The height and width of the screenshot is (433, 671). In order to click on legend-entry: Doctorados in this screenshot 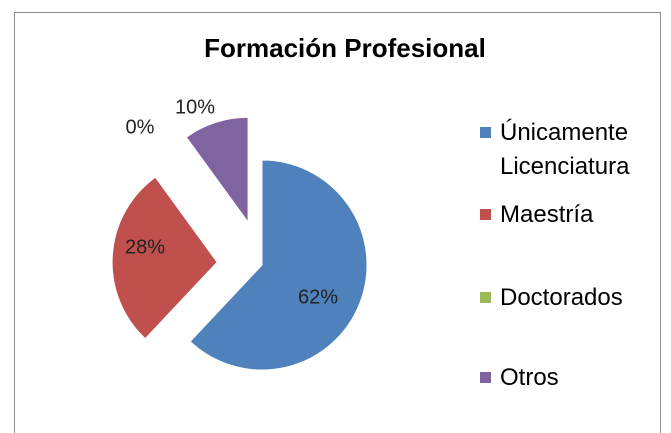, I will do `click(570, 298)`.